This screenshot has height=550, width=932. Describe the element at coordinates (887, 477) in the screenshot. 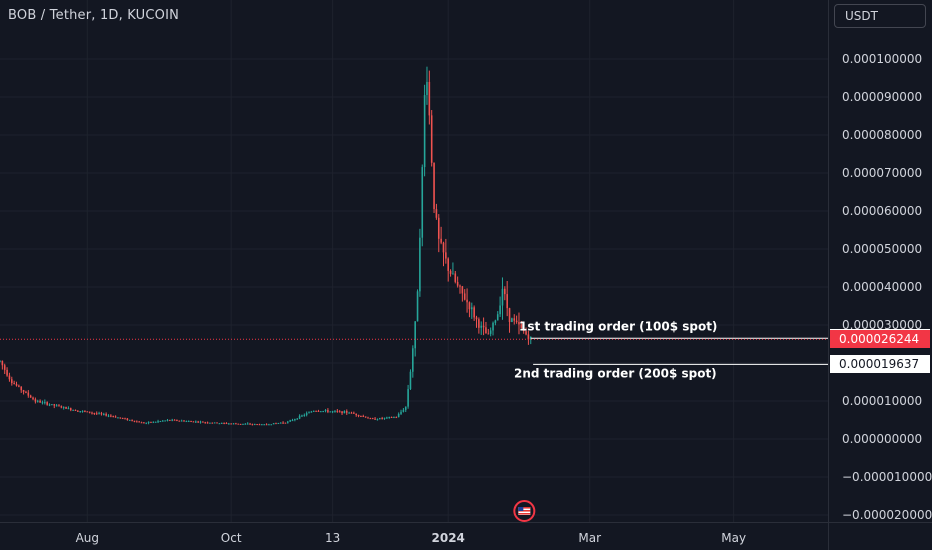

I see `y-tick-label: −0.000010000` at that location.